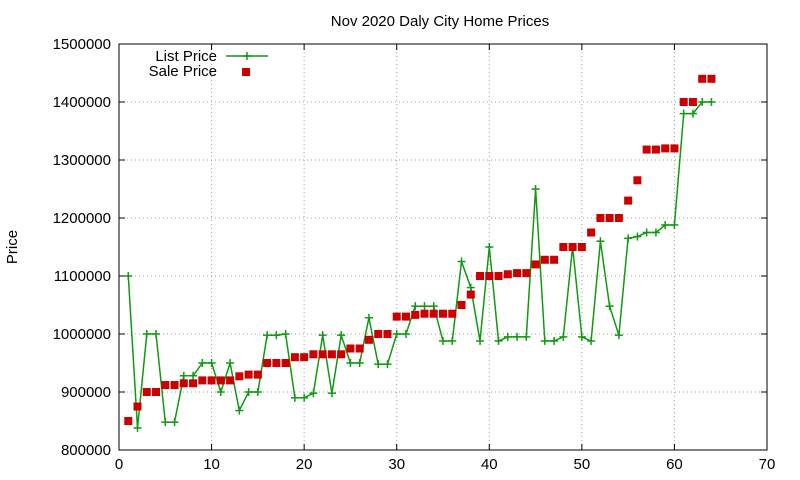 The image size is (800, 480). What do you see at coordinates (82, 276) in the screenshot?
I see `y-tick-label: 1100000` at bounding box center [82, 276].